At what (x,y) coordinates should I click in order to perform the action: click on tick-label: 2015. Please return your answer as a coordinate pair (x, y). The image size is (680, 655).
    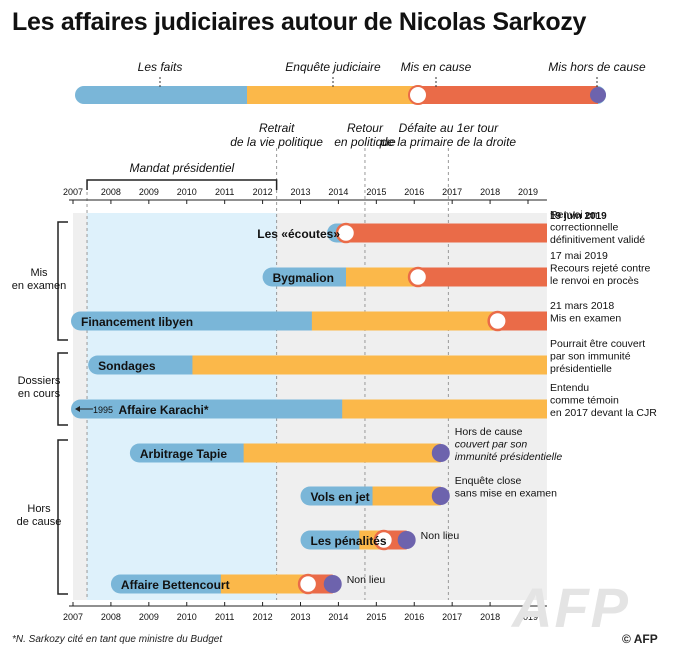
    Looking at the image, I should click on (376, 617).